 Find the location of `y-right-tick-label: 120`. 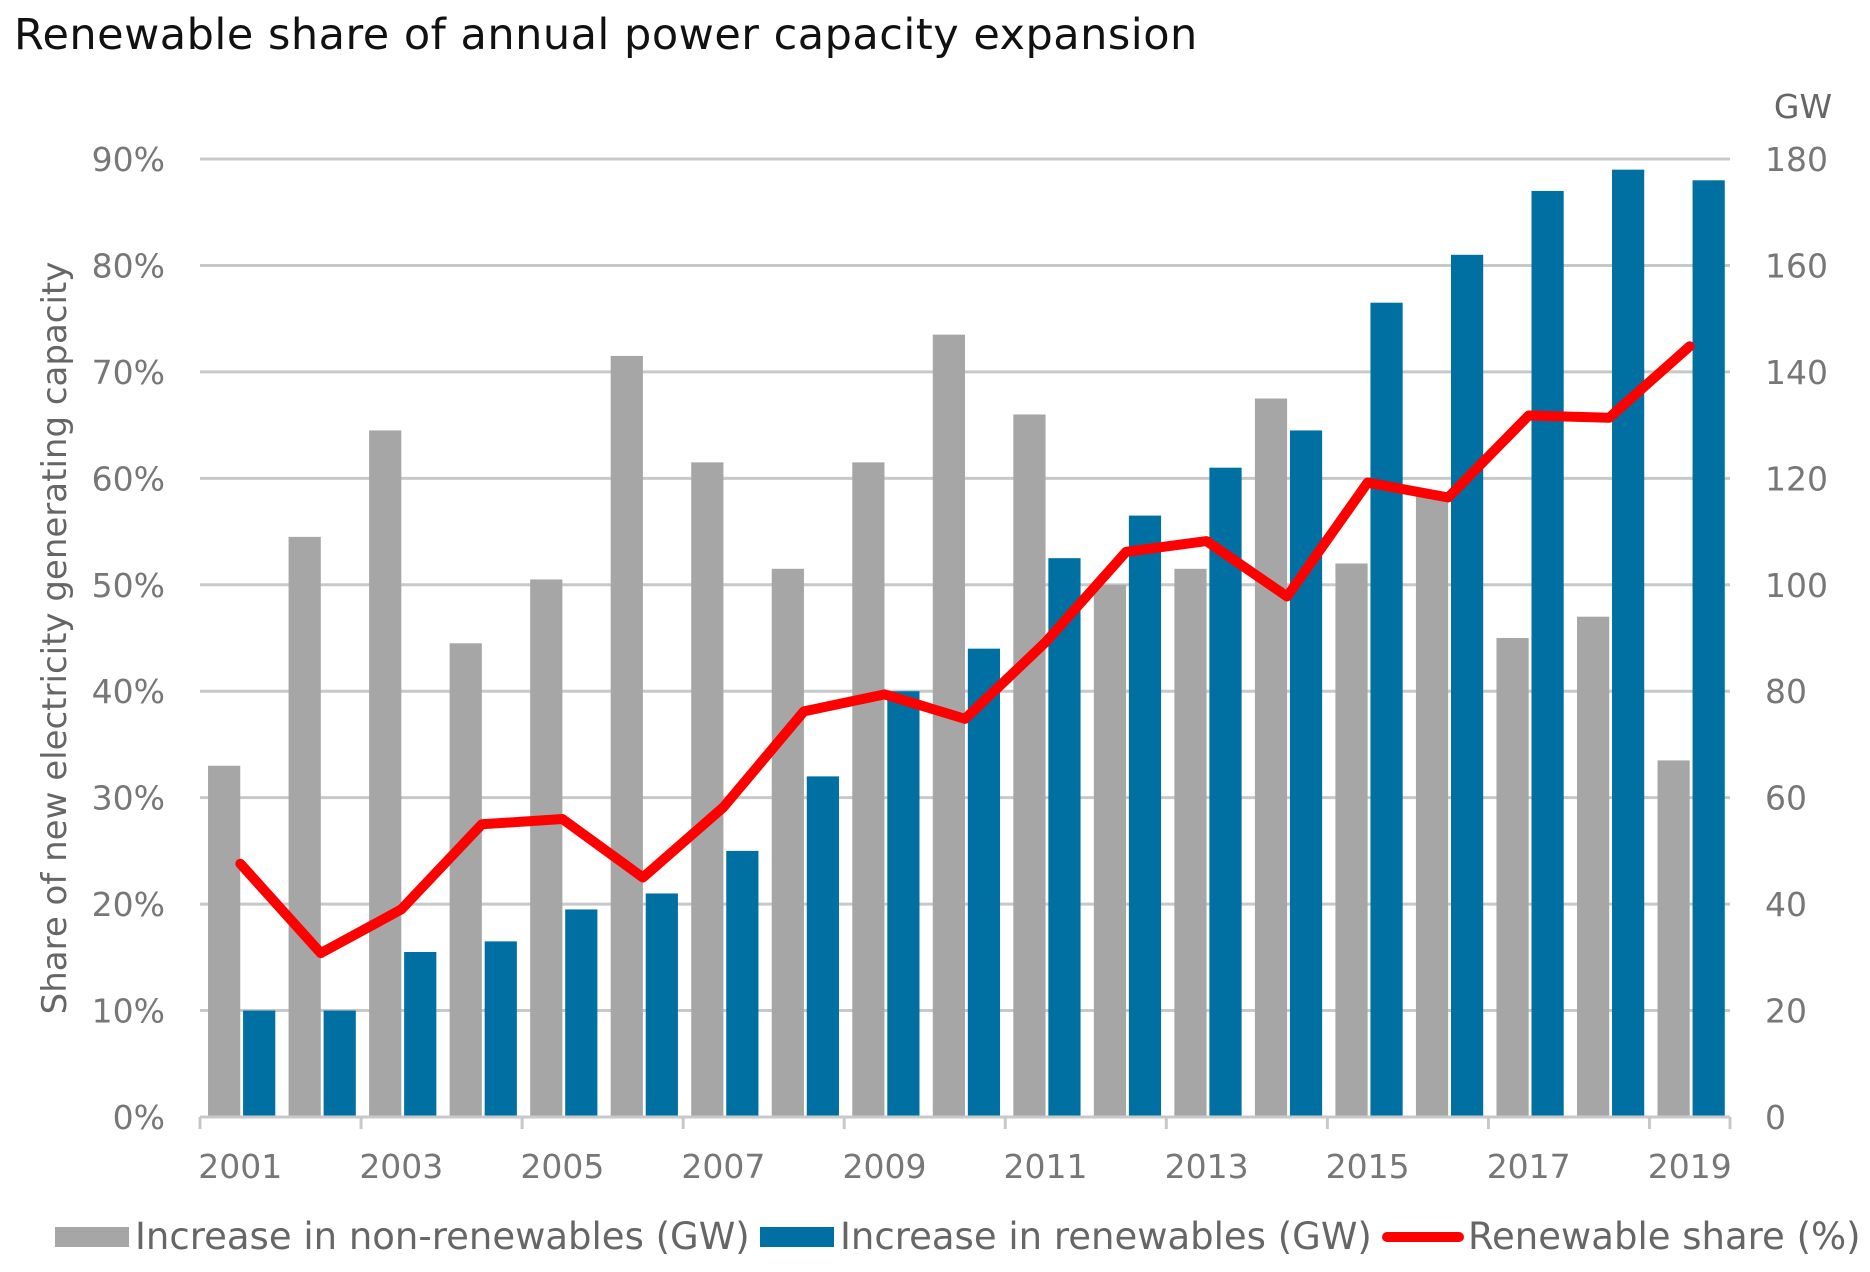

y-right-tick-label: 120 is located at coordinates (1796, 478).